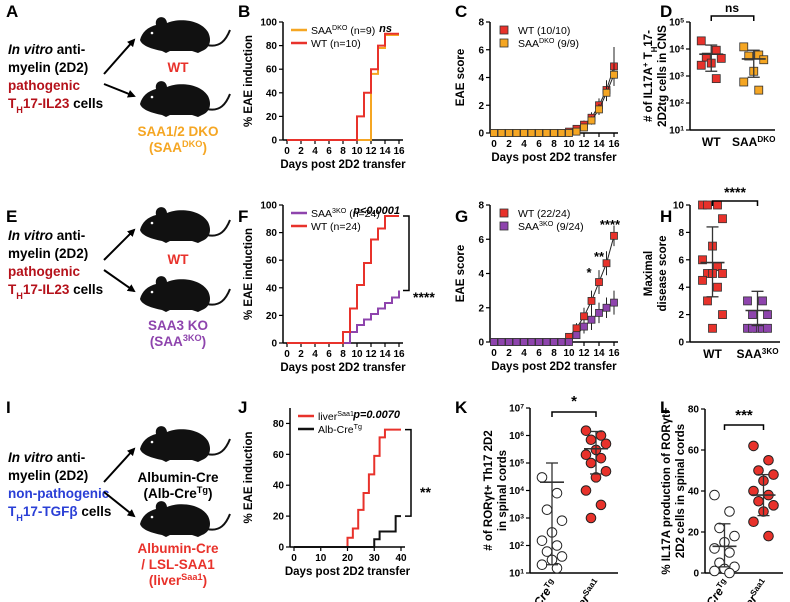 This screenshot has height=602, width=790. I want to click on x-axis-label: Days post 2D2 transfer, so click(343, 368).